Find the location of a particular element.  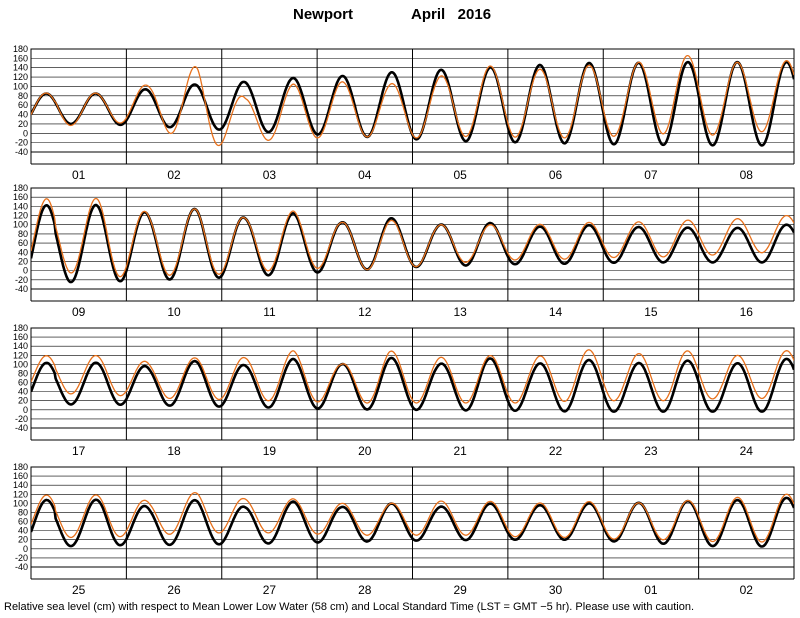

x-tick-label: 15 is located at coordinates (651, 312).